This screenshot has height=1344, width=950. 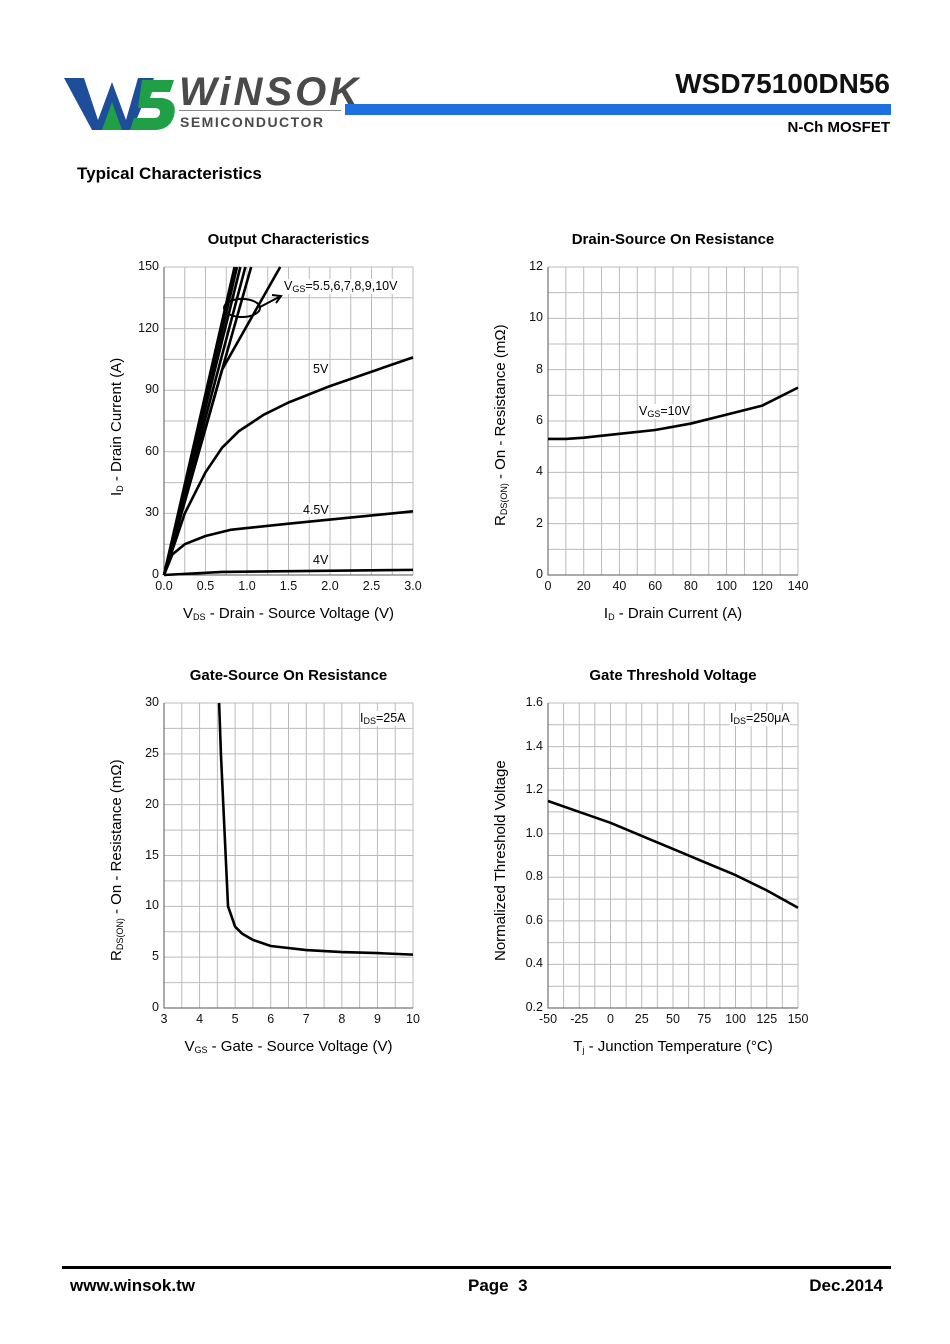 What do you see at coordinates (152, 803) in the screenshot?
I see `y-tick-label: 20` at bounding box center [152, 803].